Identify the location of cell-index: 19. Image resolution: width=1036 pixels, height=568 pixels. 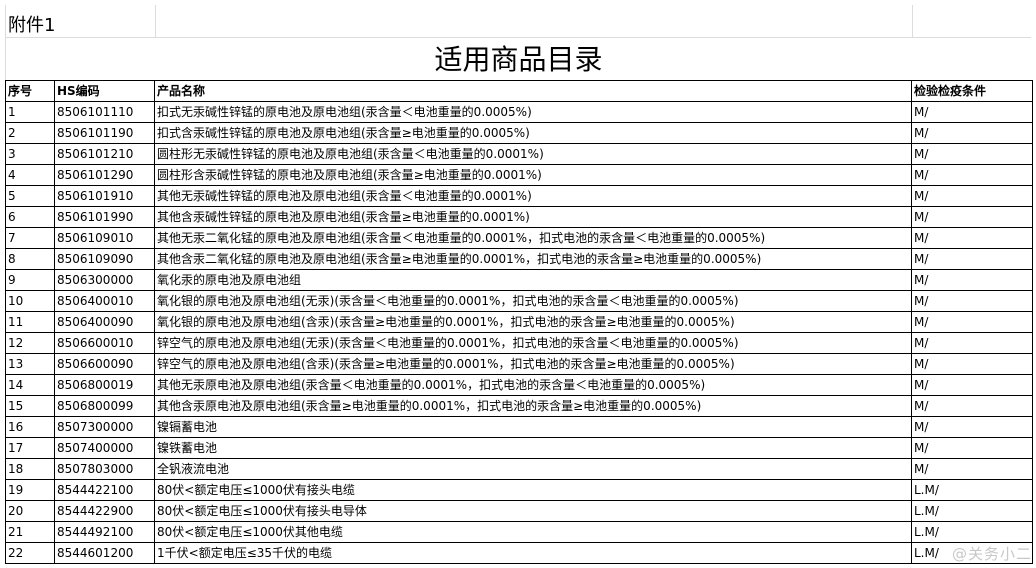
(30, 490).